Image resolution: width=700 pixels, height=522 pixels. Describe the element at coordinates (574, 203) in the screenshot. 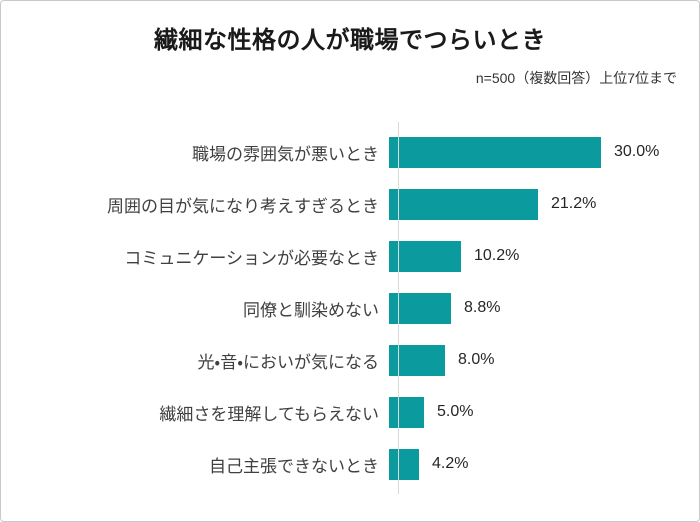

I see `value-label: 21.2%` at that location.